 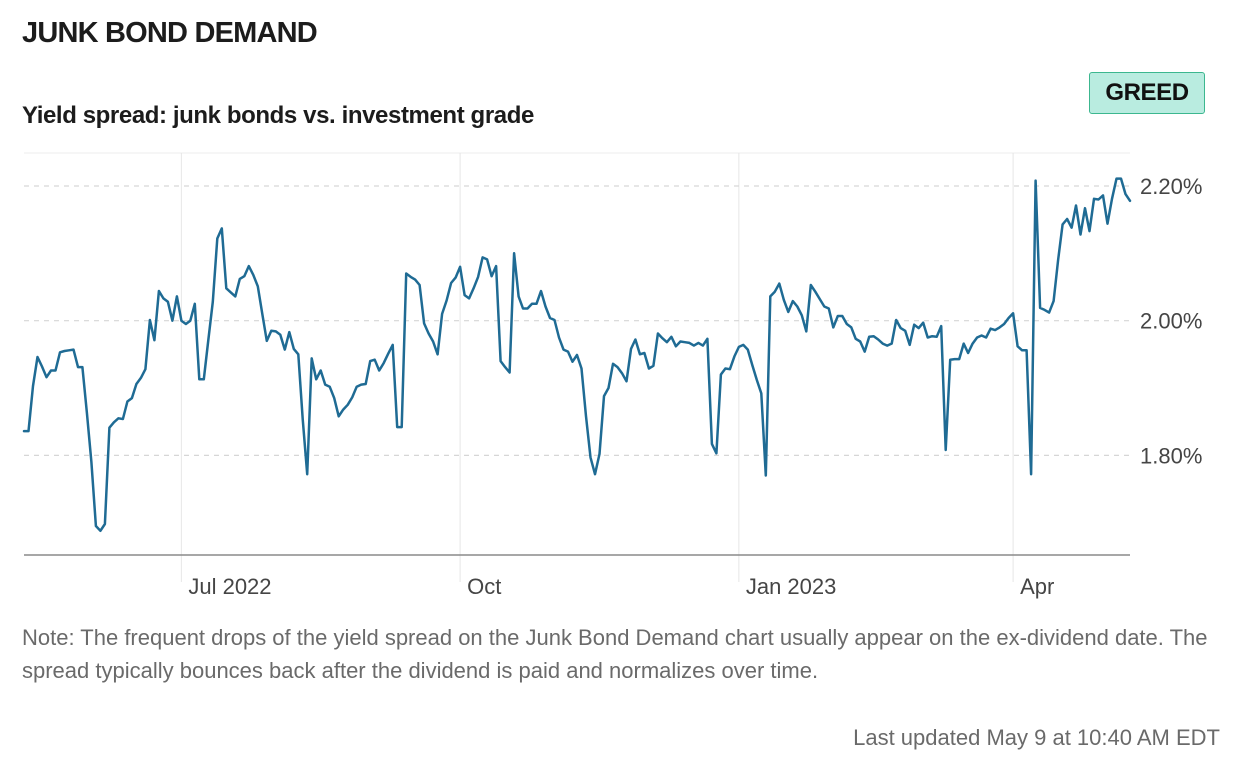 I want to click on y-axis: 2.20% 2.00% 1.80%, so click(x=1171, y=321).